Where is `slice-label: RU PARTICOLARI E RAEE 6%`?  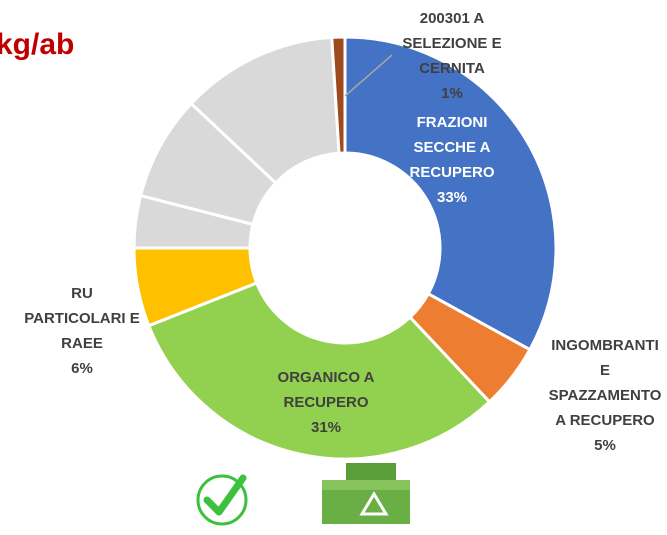
slice-label: RU PARTICOLARI E RAEE 6% is located at coordinates (82, 331).